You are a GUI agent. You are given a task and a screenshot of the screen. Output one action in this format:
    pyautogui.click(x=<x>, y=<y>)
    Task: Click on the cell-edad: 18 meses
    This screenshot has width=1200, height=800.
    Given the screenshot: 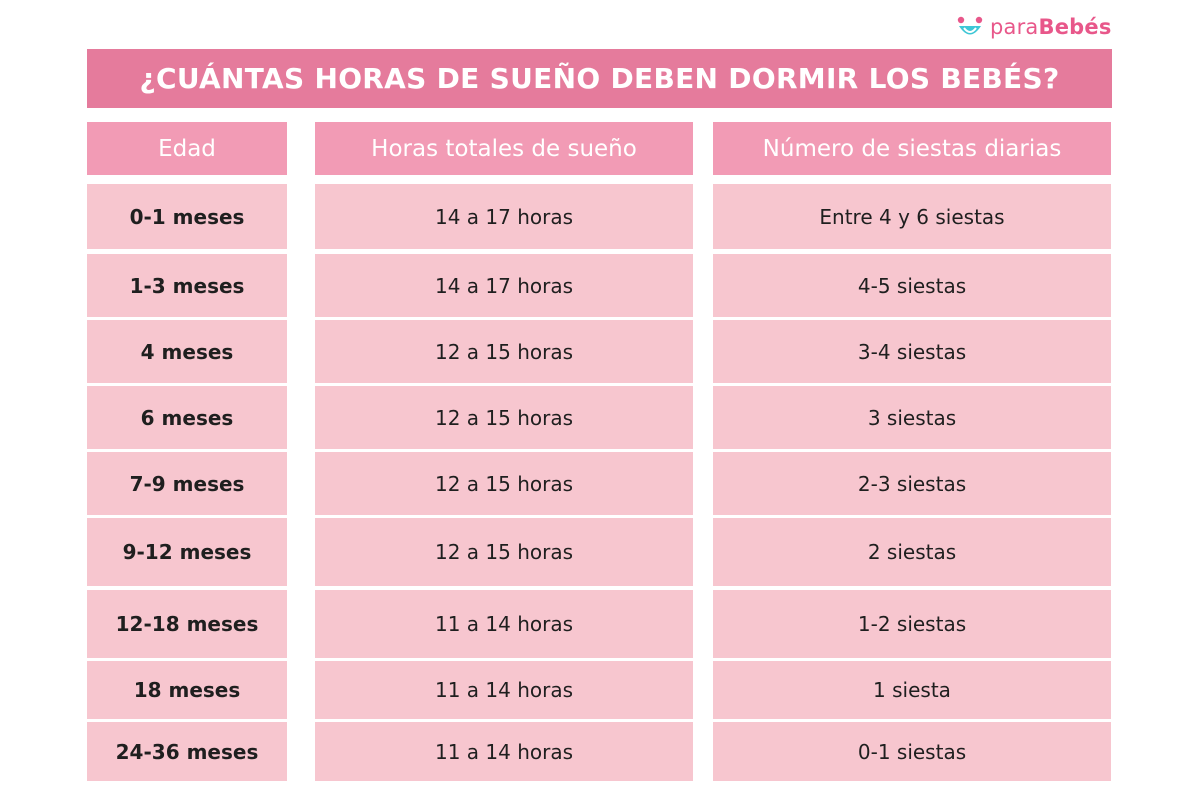 What is the action you would take?
    pyautogui.click(x=187, y=690)
    